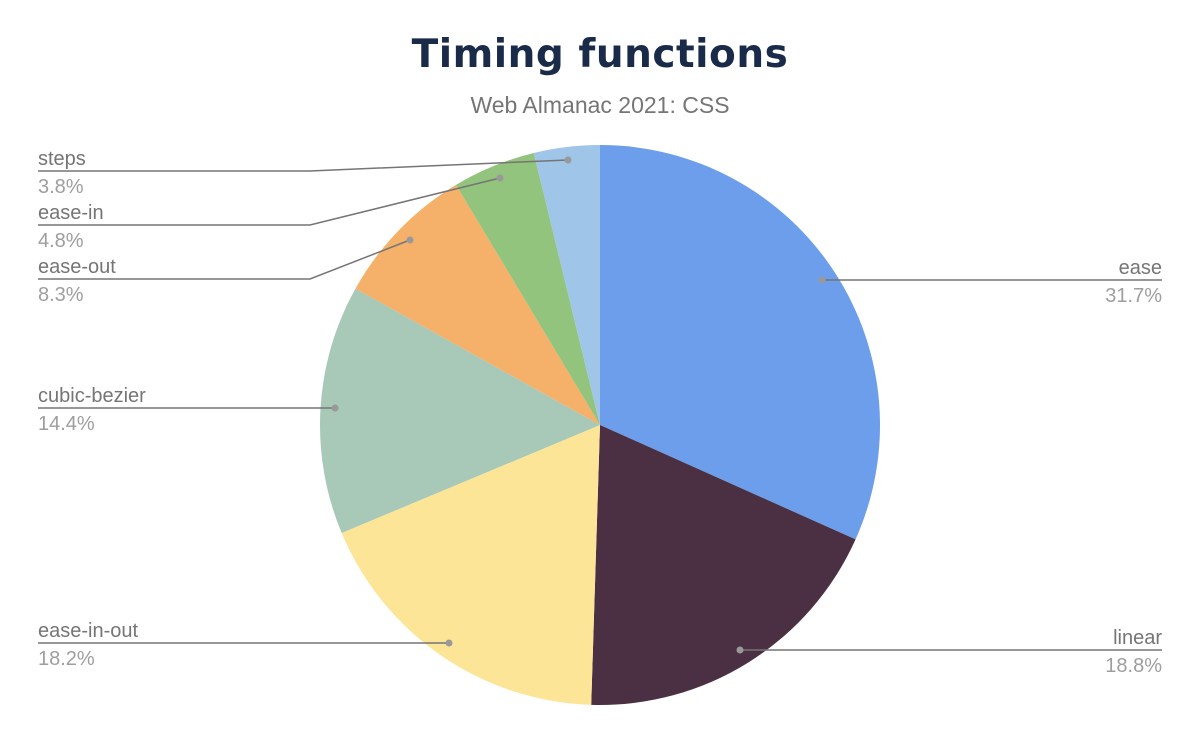 This screenshot has height=742, width=1200. What do you see at coordinates (335, 408) in the screenshot?
I see `leader-dot-cubic-bezier` at bounding box center [335, 408].